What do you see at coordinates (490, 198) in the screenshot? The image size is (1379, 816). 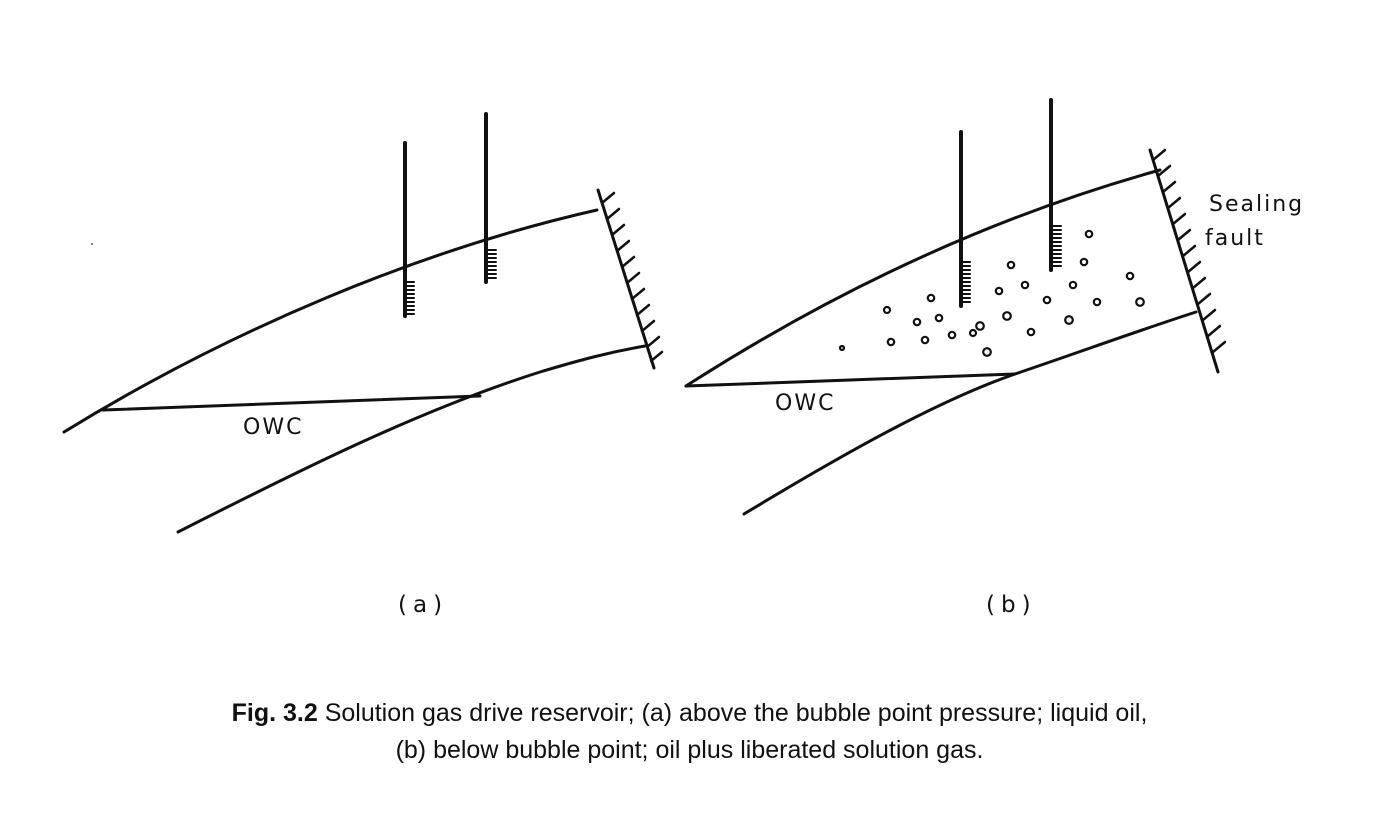 I see `well-2-a` at bounding box center [490, 198].